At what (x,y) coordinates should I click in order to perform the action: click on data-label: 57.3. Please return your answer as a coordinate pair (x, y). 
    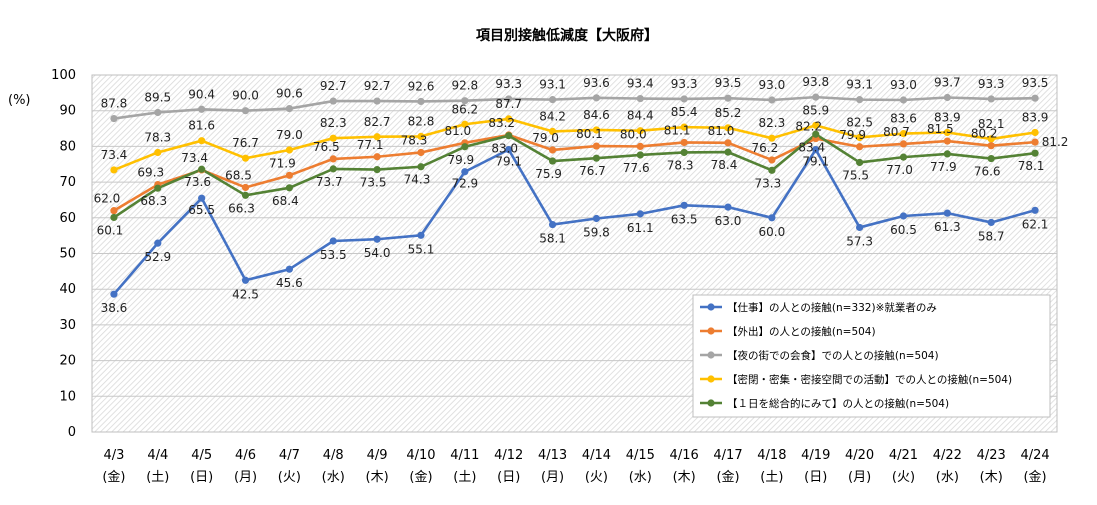
    Looking at the image, I should click on (859, 241).